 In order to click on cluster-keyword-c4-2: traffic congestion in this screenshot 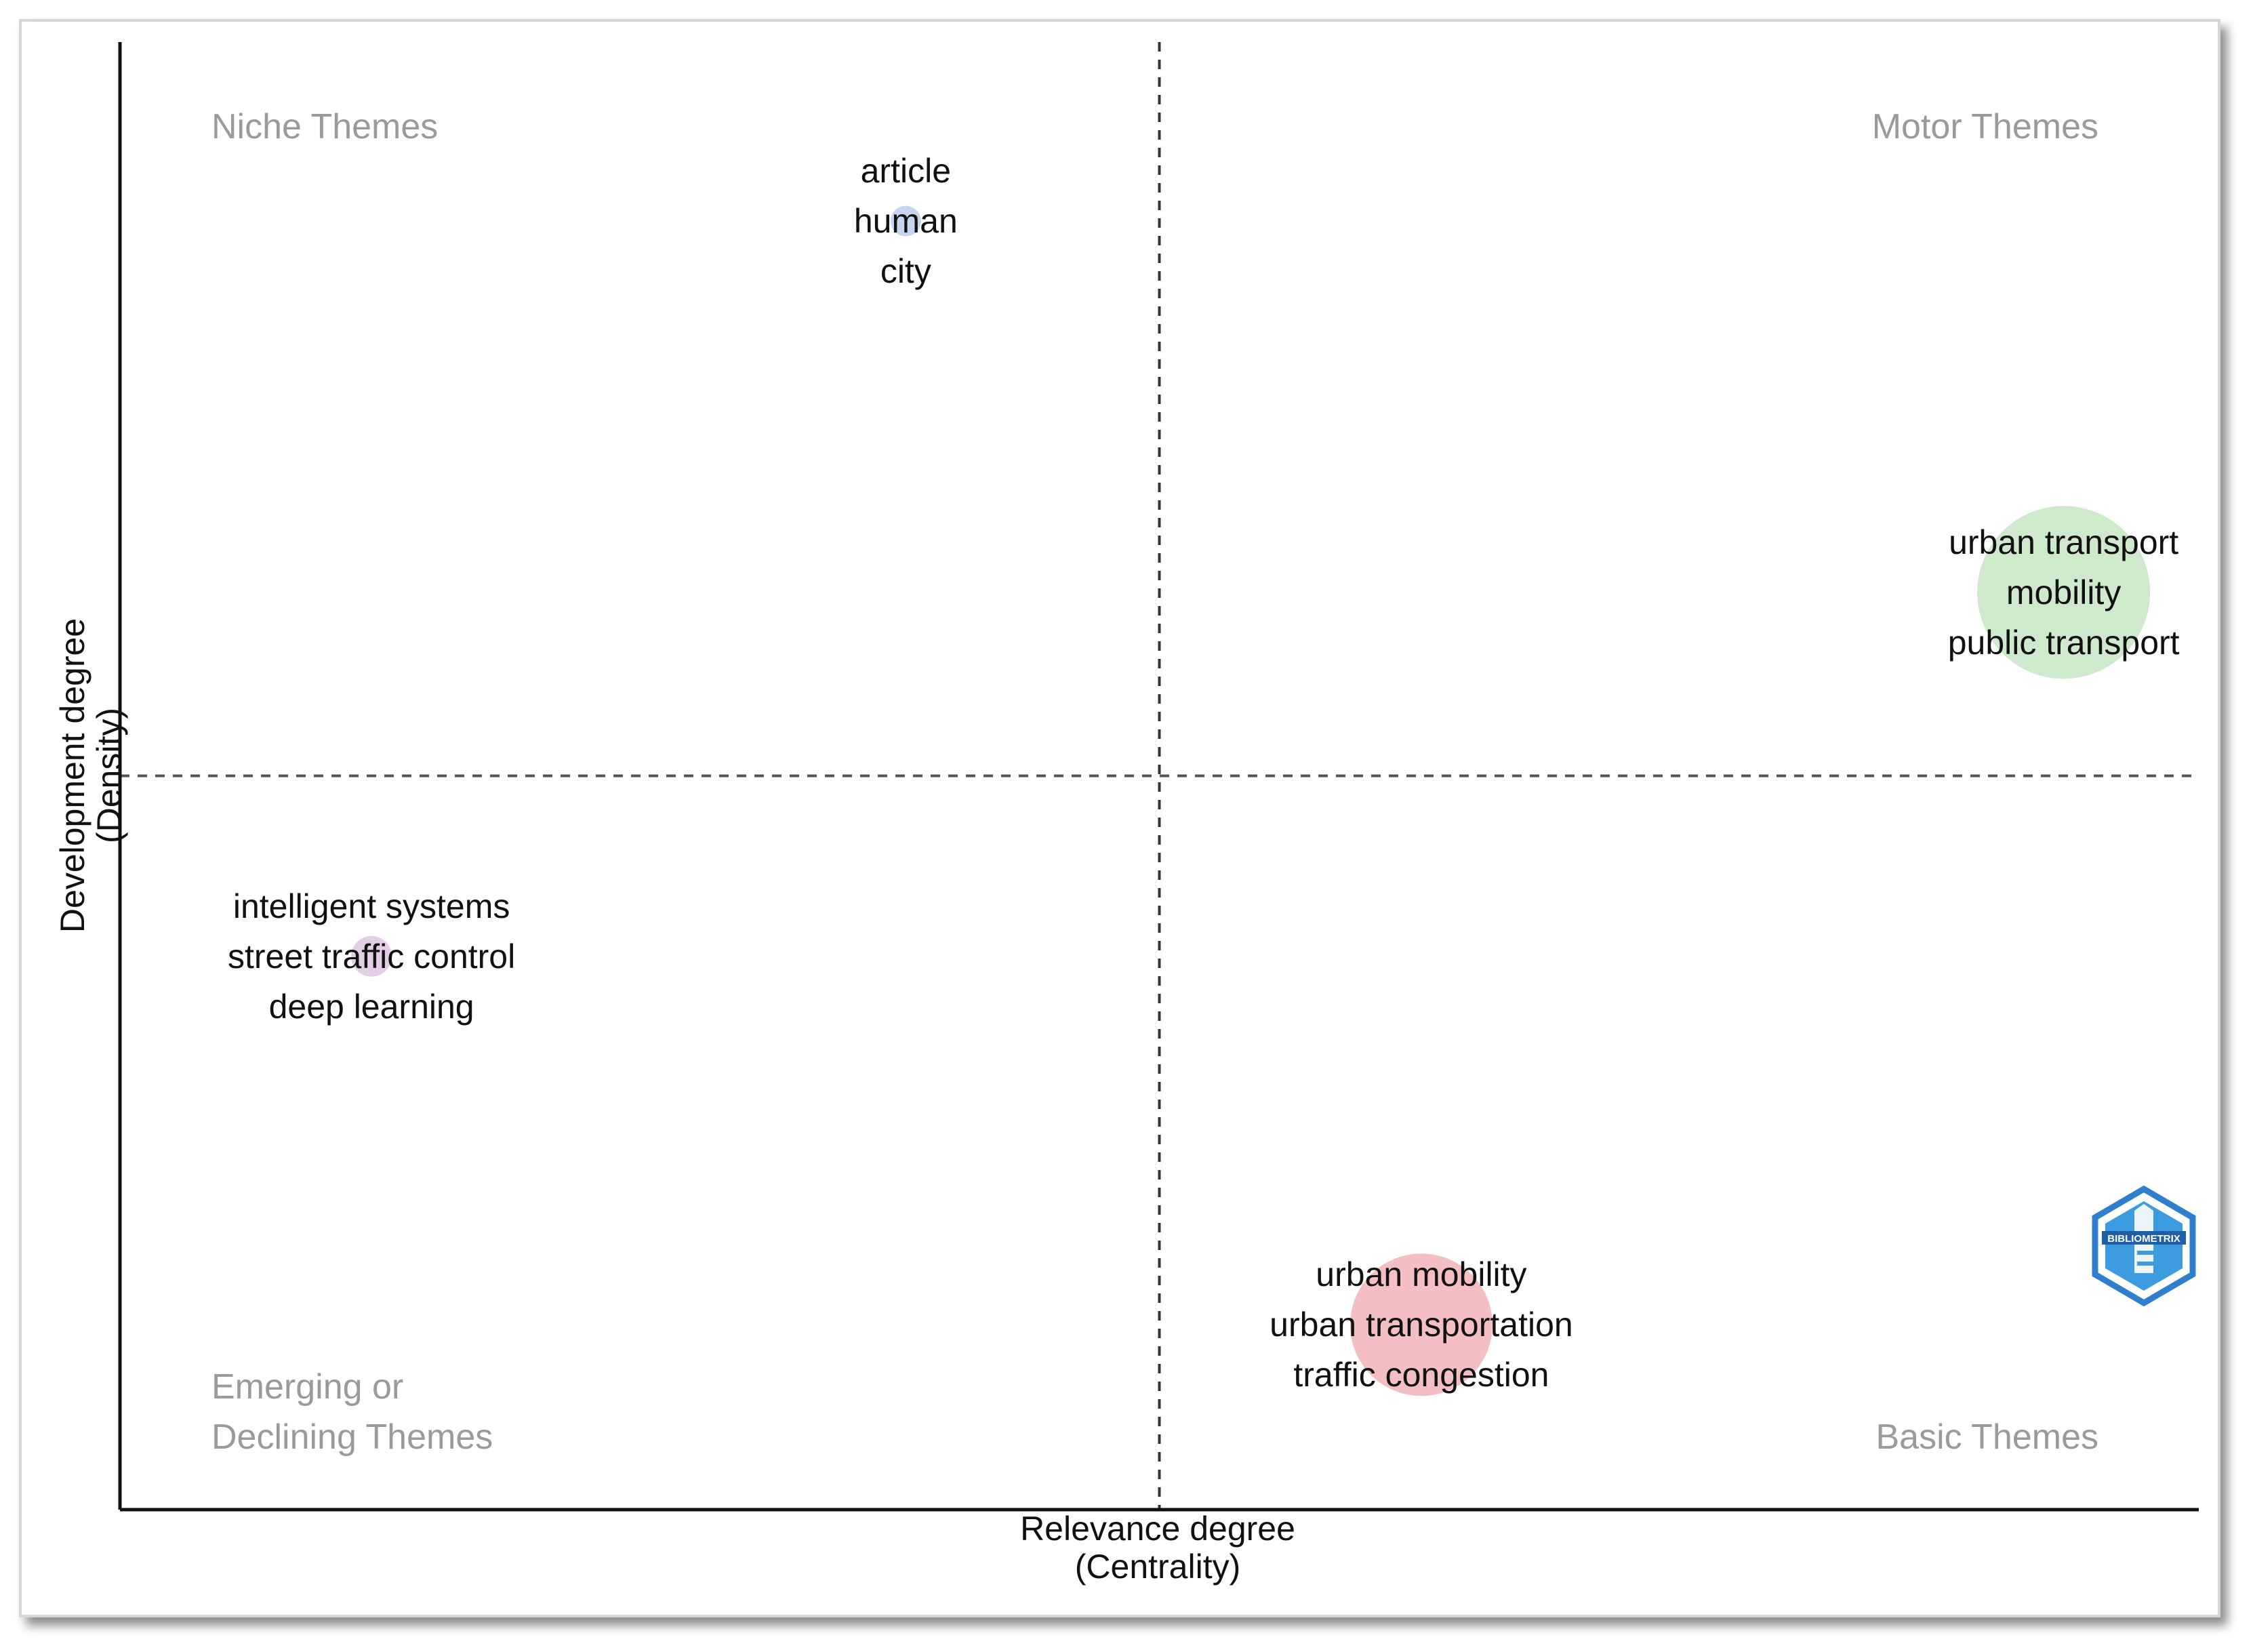, I will do `click(1421, 1375)`.